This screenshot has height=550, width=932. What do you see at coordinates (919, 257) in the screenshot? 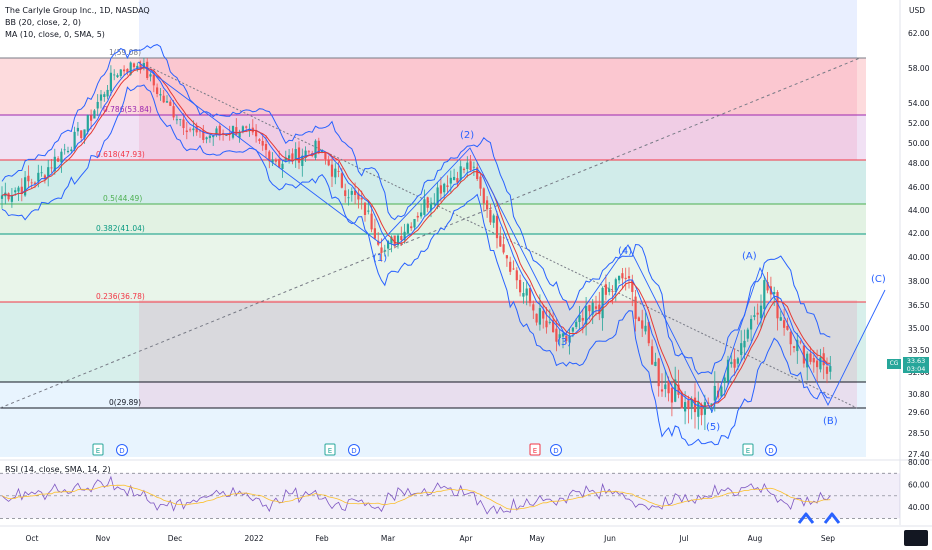
I see `price-tick-label: 40.00` at bounding box center [919, 257].